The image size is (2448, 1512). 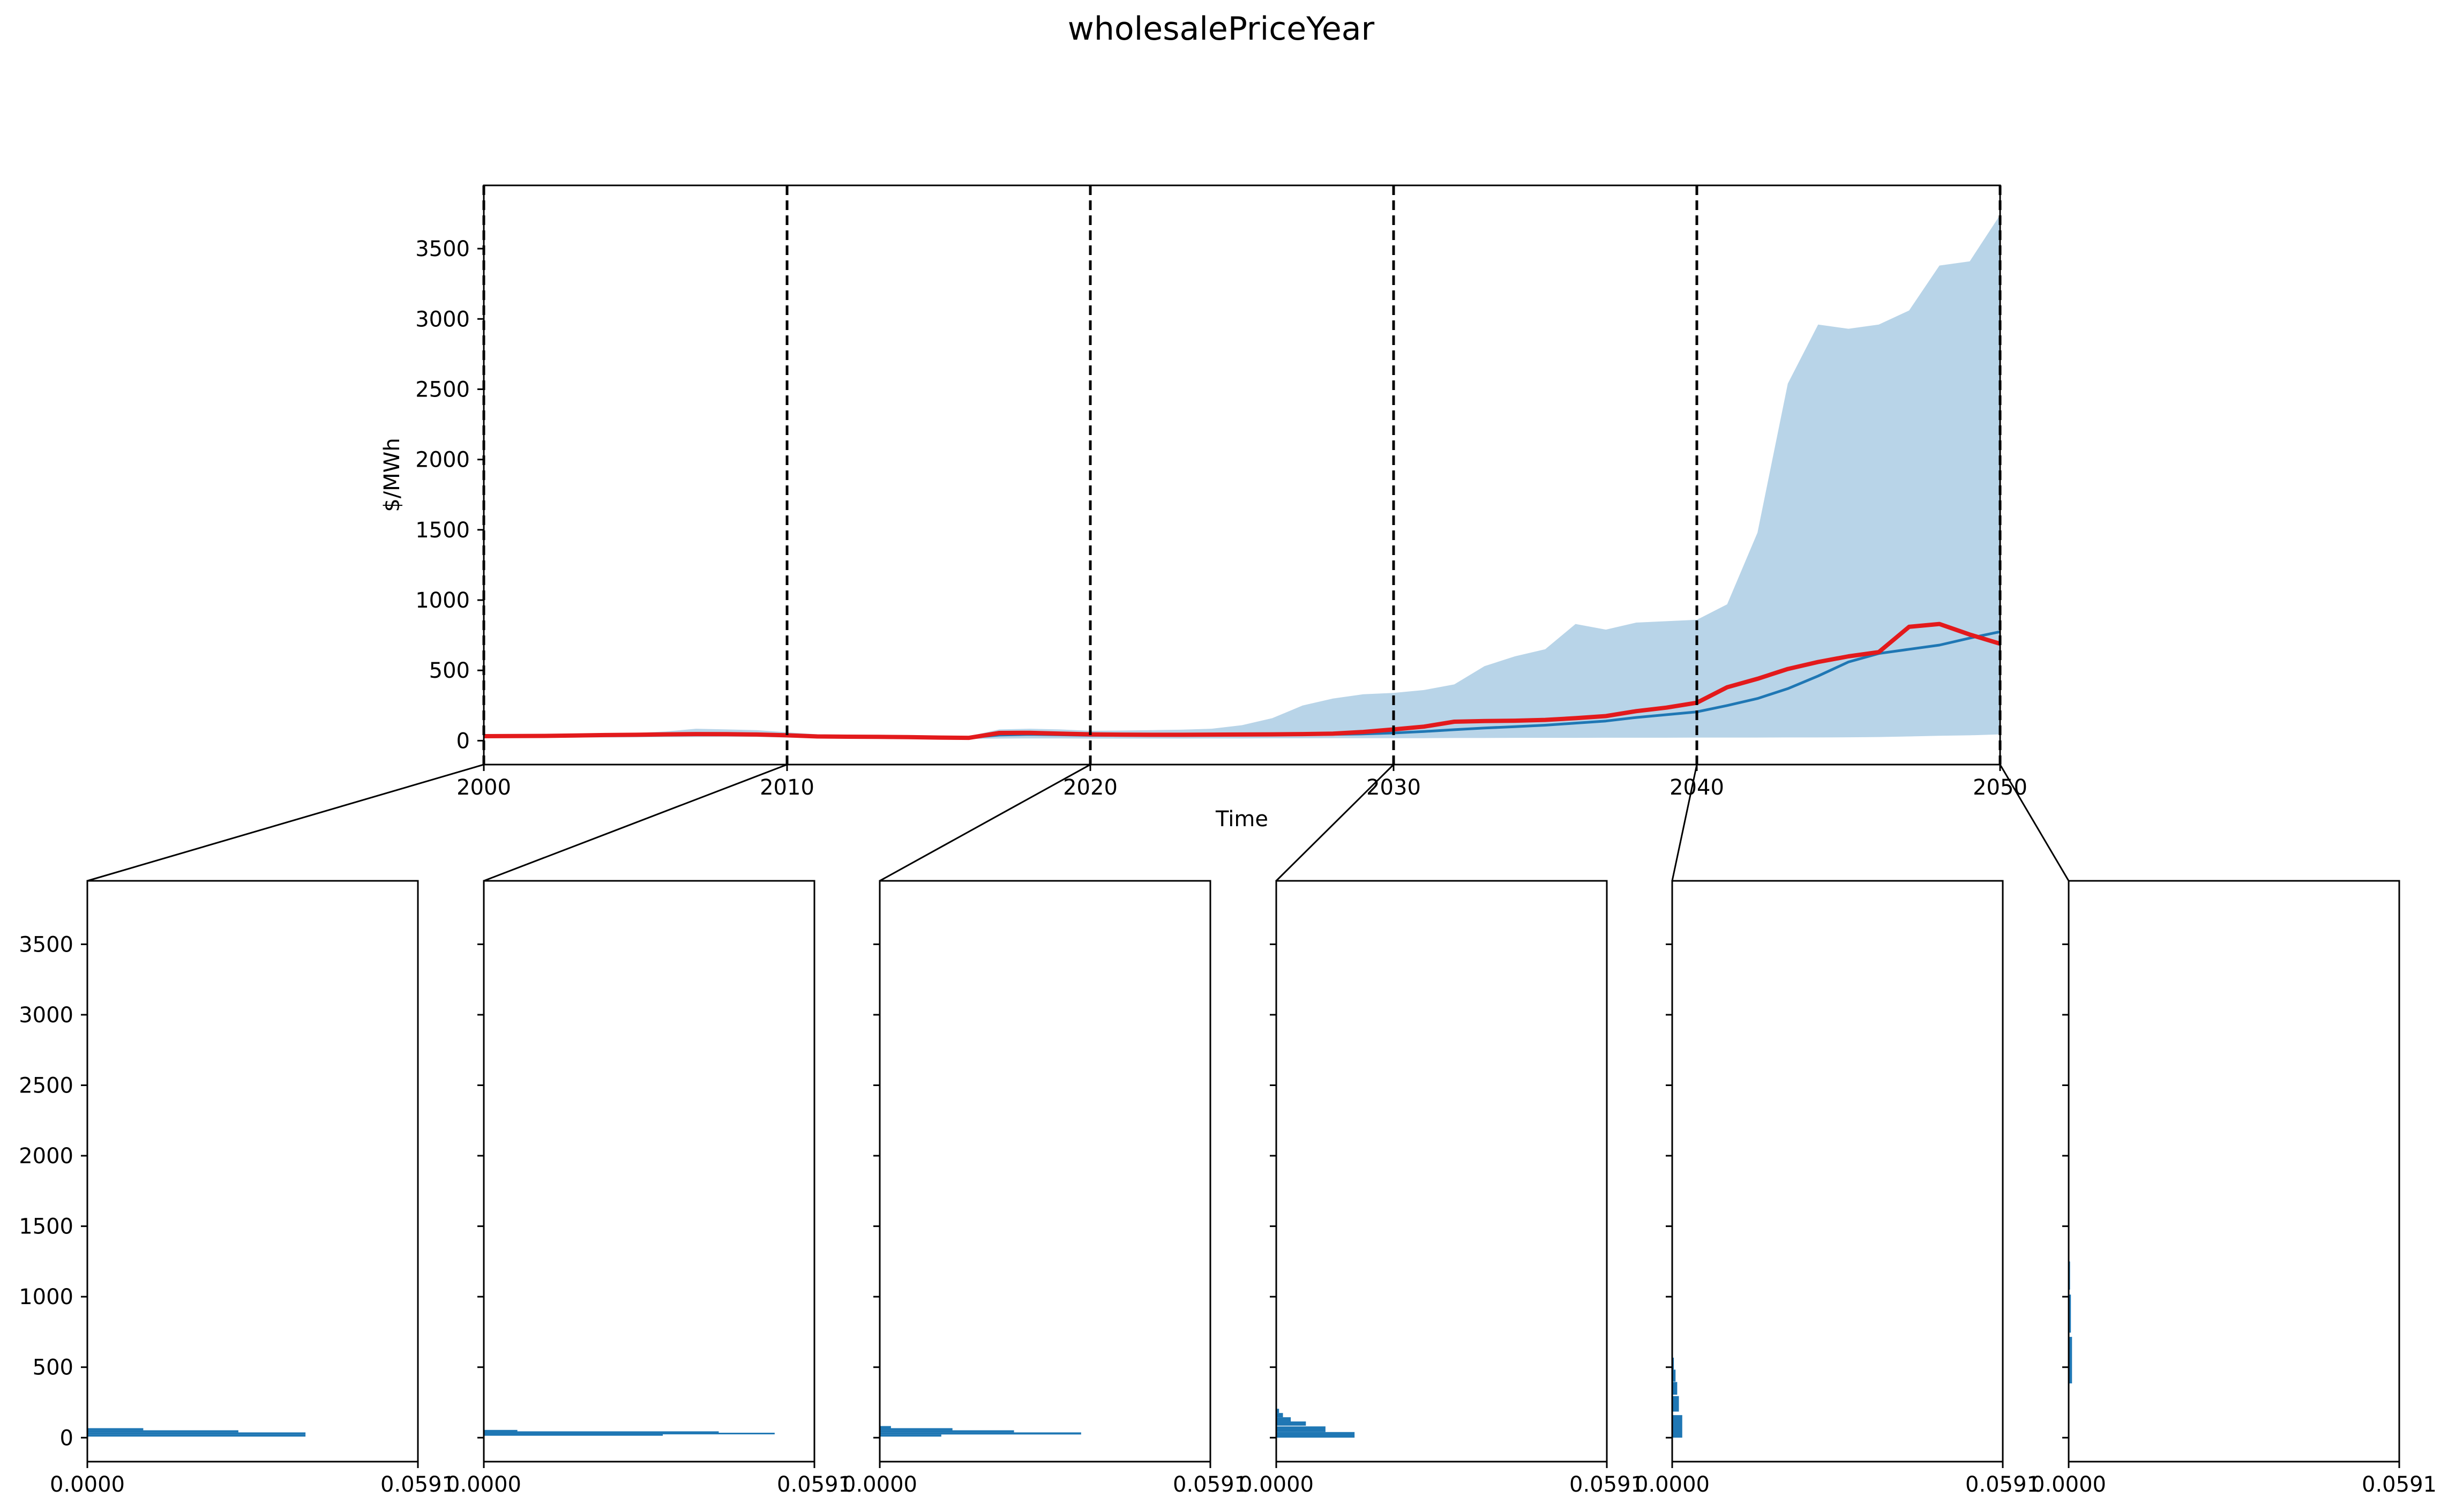 What do you see at coordinates (46, 1016) in the screenshot?
I see `hist-y-tick-label: 3000` at bounding box center [46, 1016].